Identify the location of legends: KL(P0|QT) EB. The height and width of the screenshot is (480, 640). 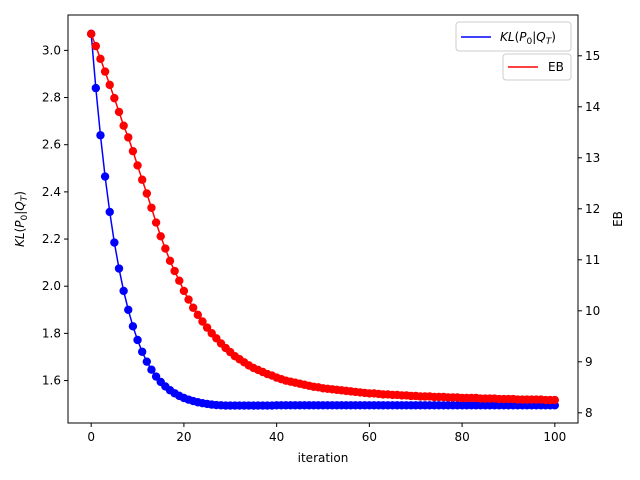
(513, 51).